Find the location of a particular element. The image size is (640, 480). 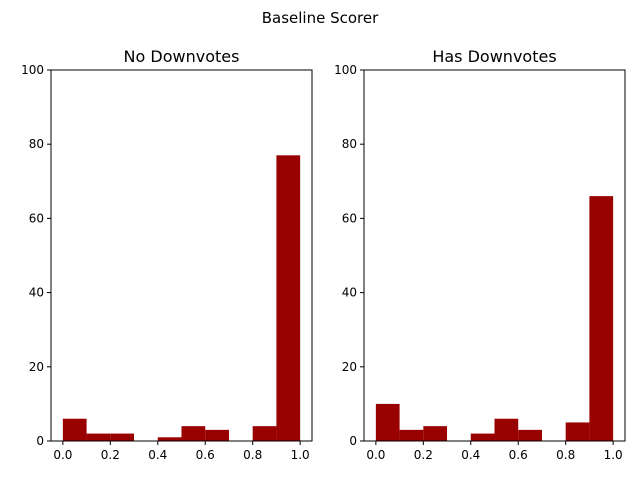

panel-title: Has Downvotes is located at coordinates (494, 56).